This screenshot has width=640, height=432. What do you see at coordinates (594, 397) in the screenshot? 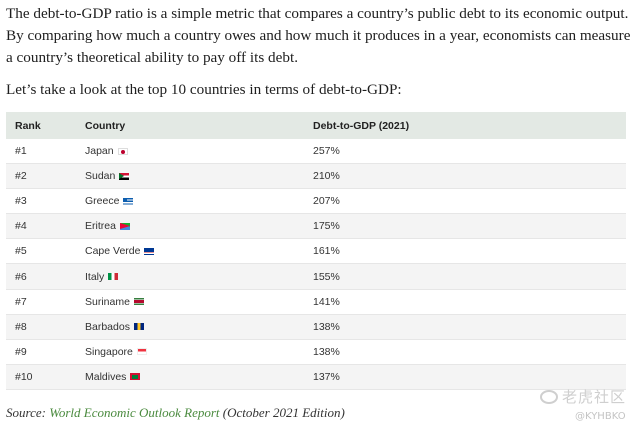
I see `watermark-text: 老虎社区` at bounding box center [594, 397].